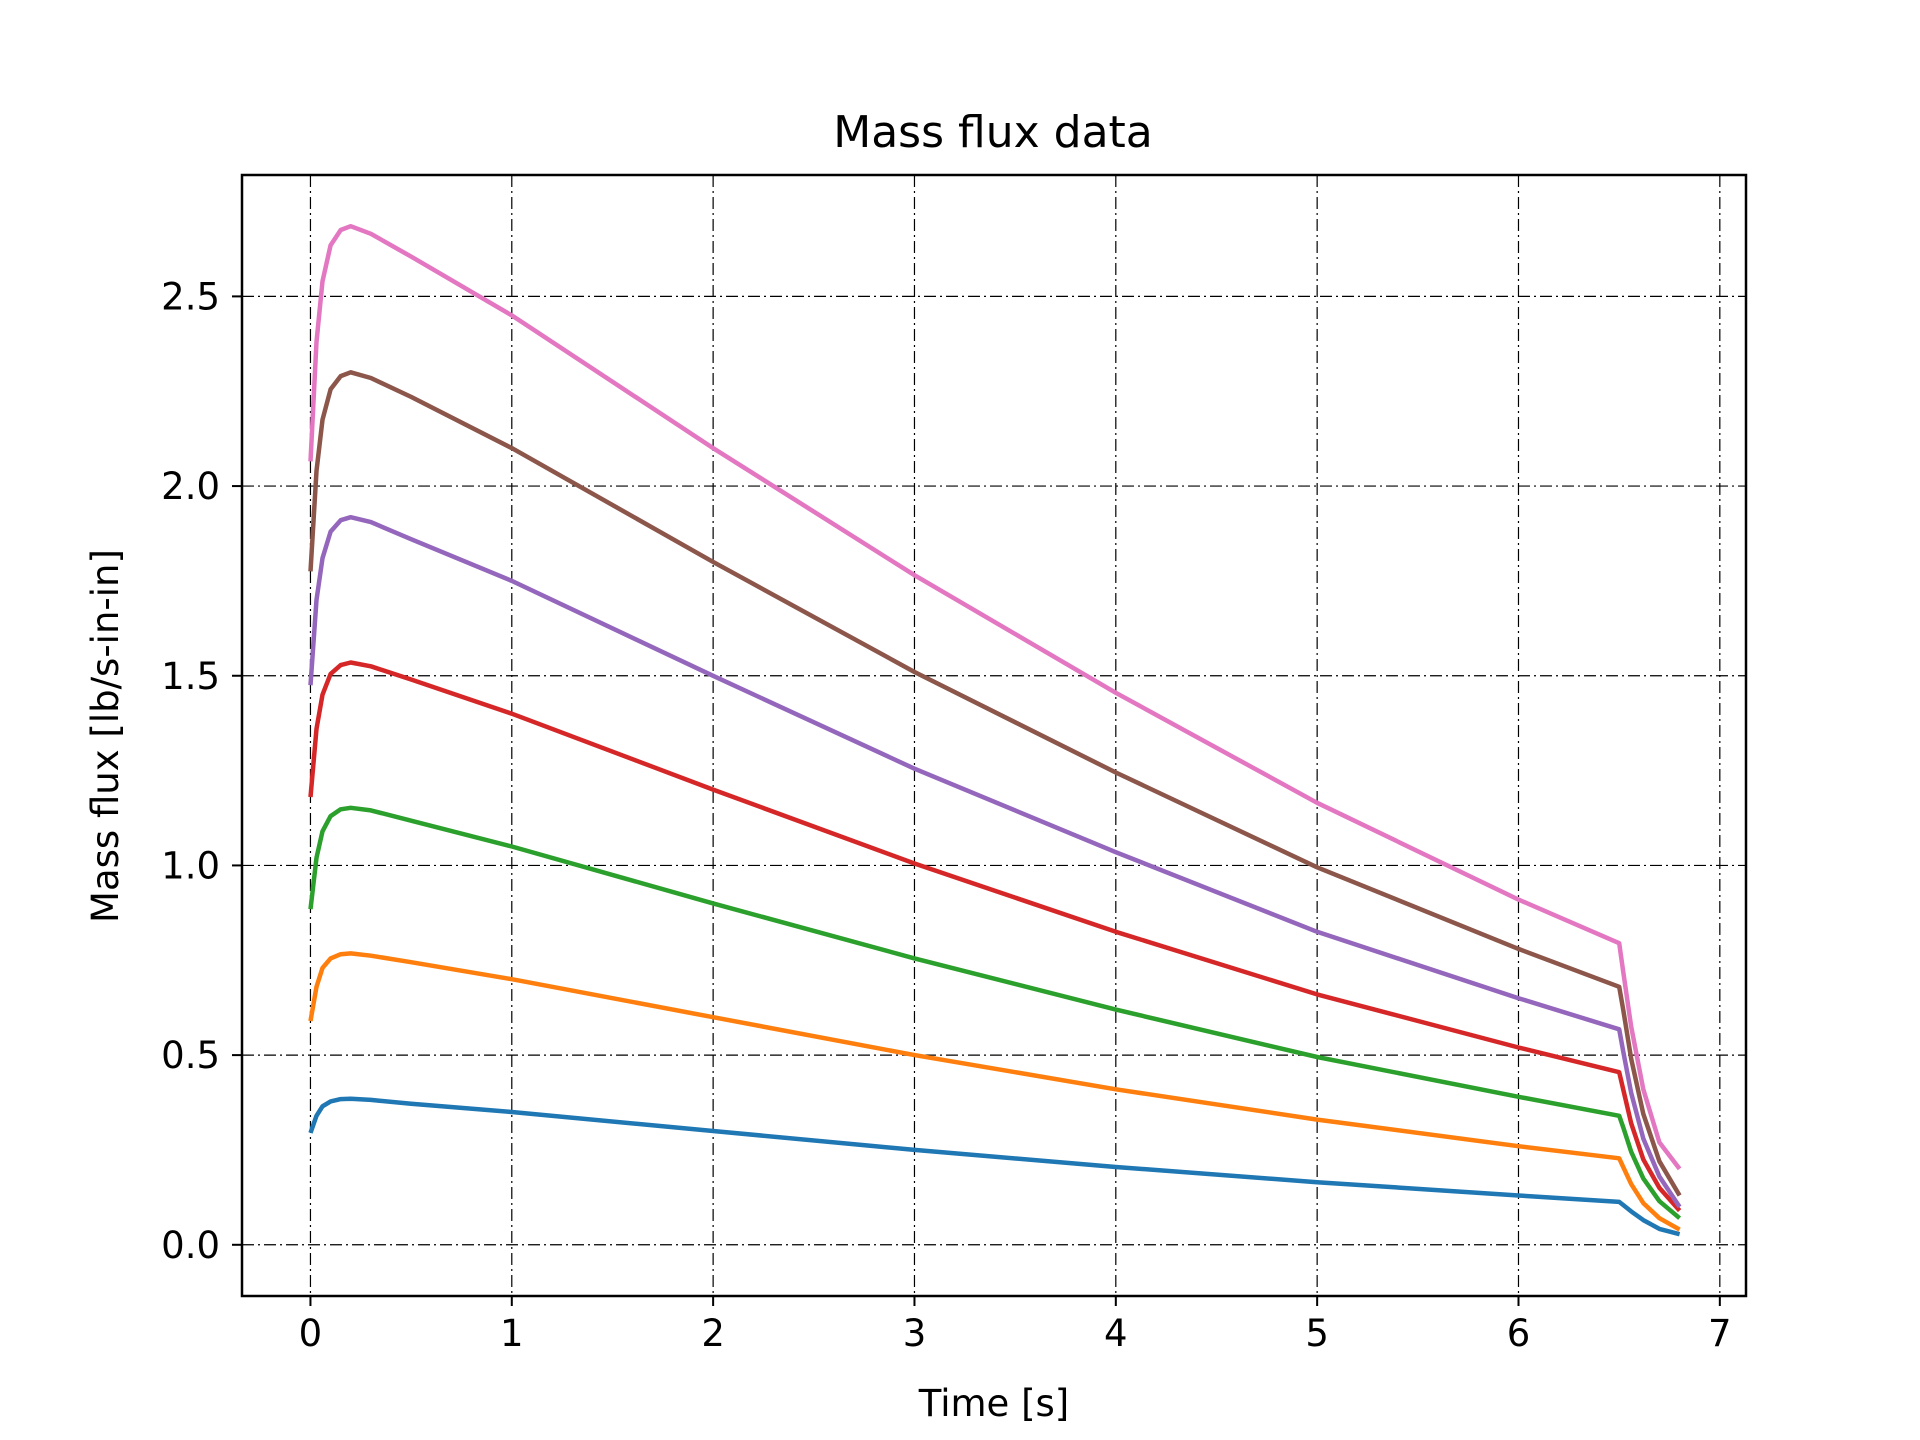 The image size is (1920, 1440). I want to click on y-axis-label: Mass flux [lb/s-in-in], so click(105, 736).